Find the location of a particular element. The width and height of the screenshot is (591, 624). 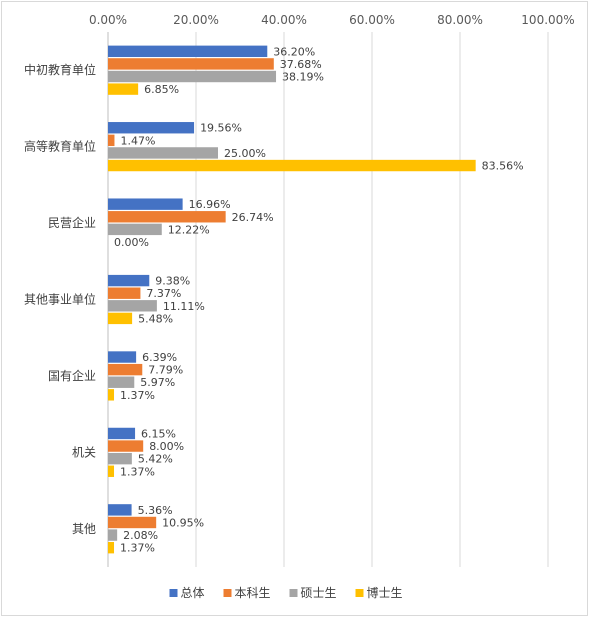

category-label: 其他 is located at coordinates (84, 529).